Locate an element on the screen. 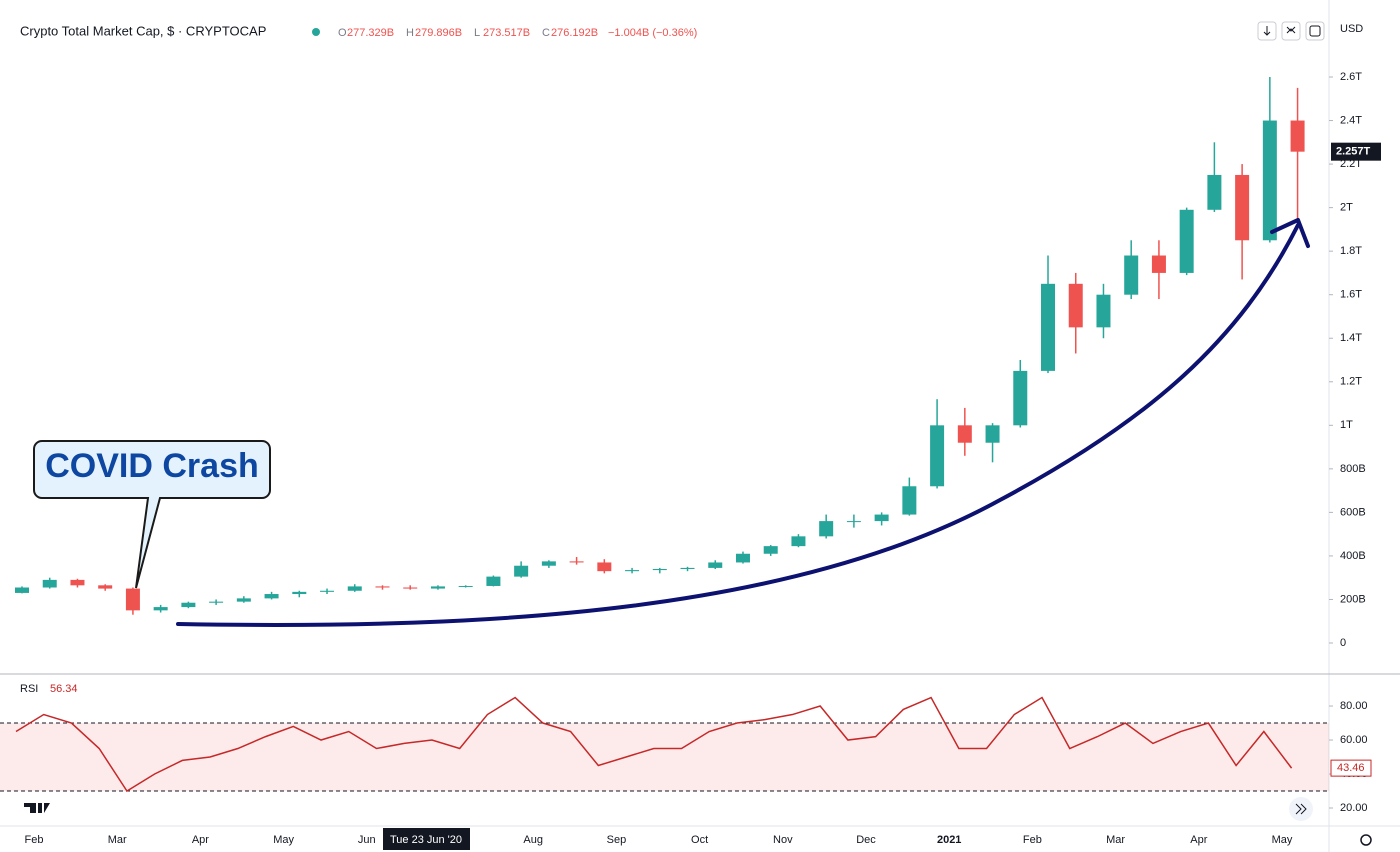  ohlc-label: H is located at coordinates (410, 33).